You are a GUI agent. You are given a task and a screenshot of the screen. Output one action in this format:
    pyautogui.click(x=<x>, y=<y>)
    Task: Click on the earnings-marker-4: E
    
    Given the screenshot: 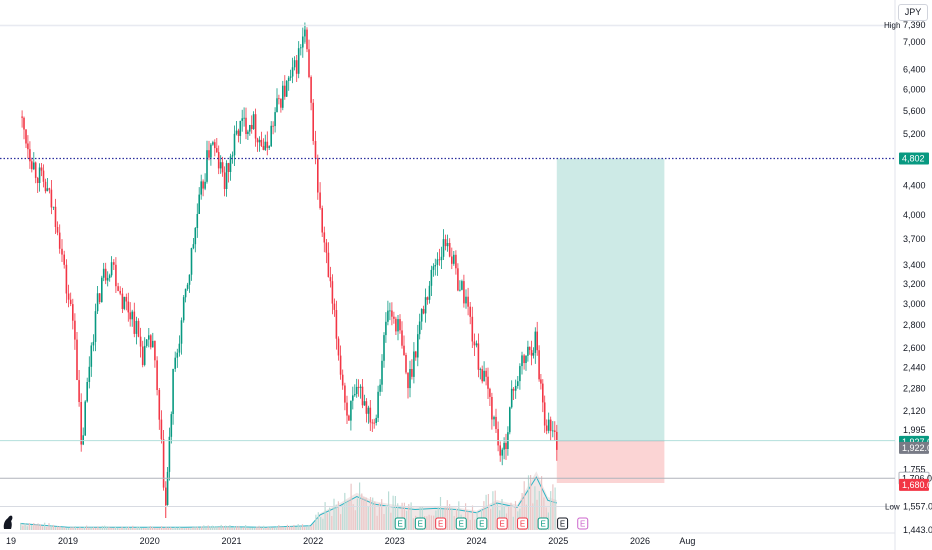 What is the action you would take?
    pyautogui.click(x=461, y=523)
    